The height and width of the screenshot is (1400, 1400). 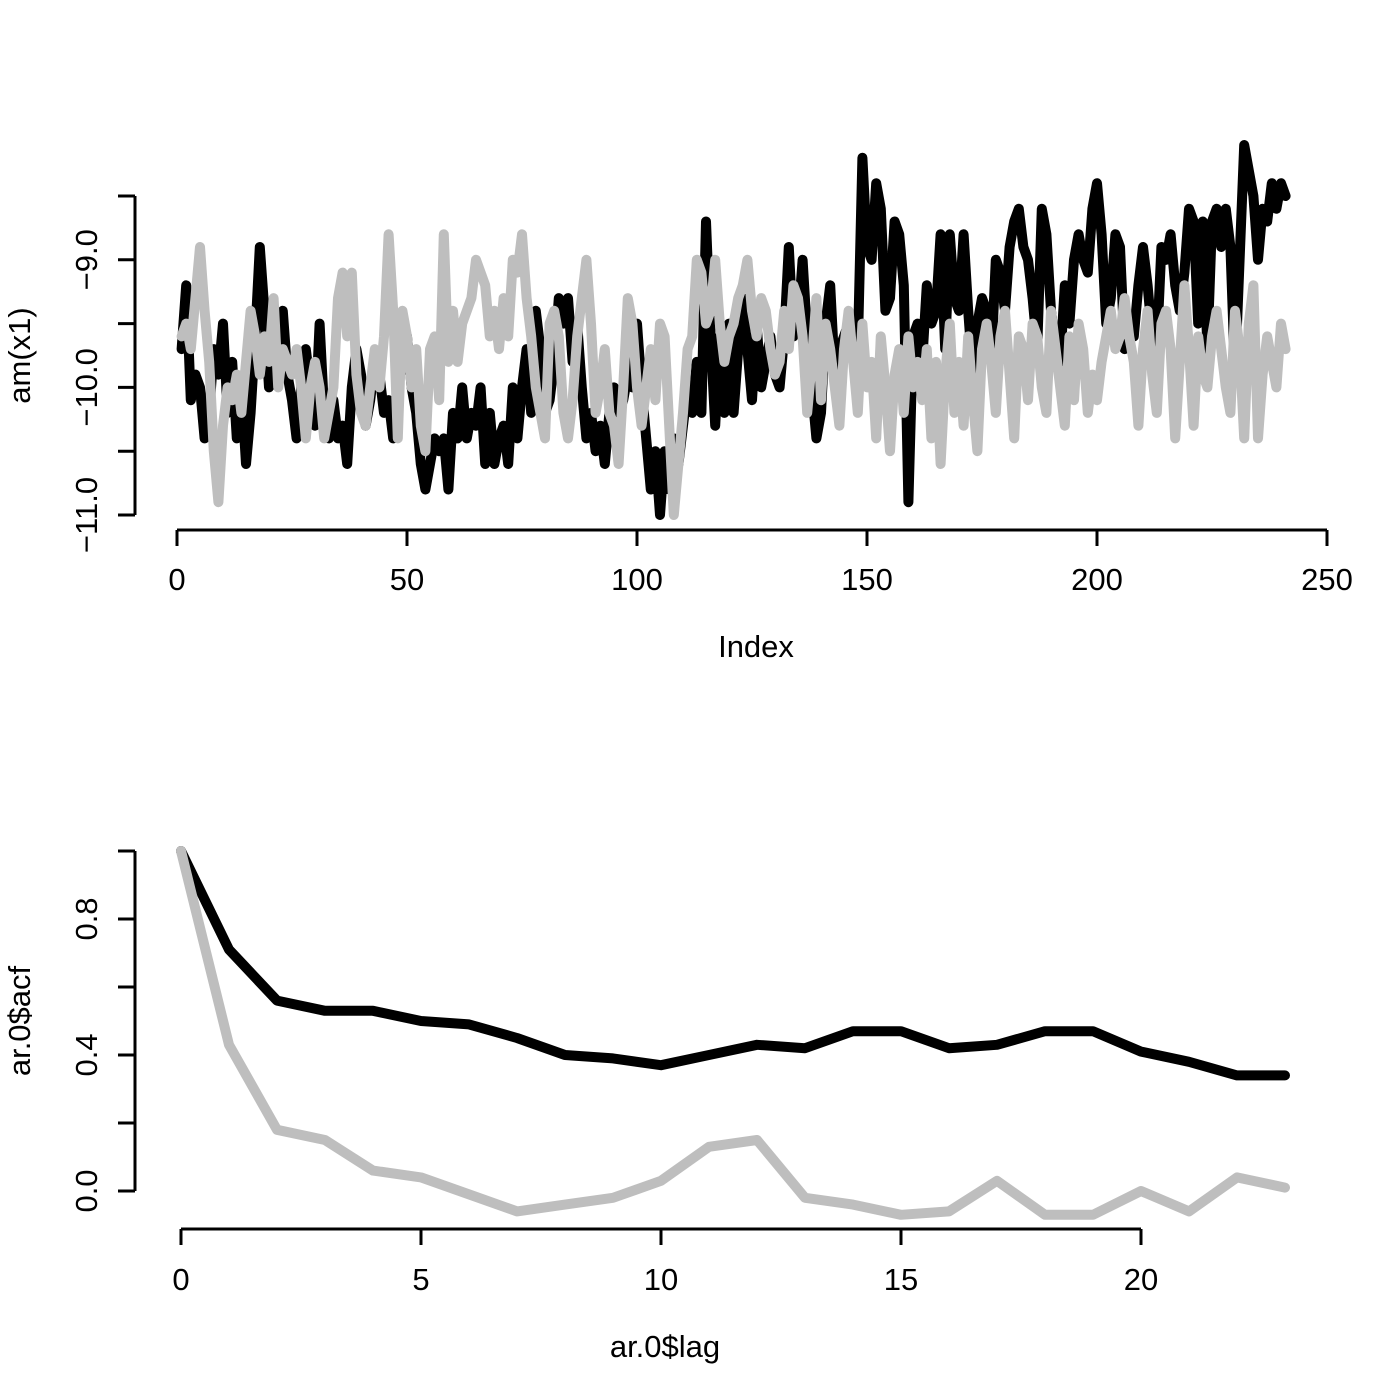 What do you see at coordinates (665, 1346) in the screenshot?
I see `x-axis-title: ar.0$lag` at bounding box center [665, 1346].